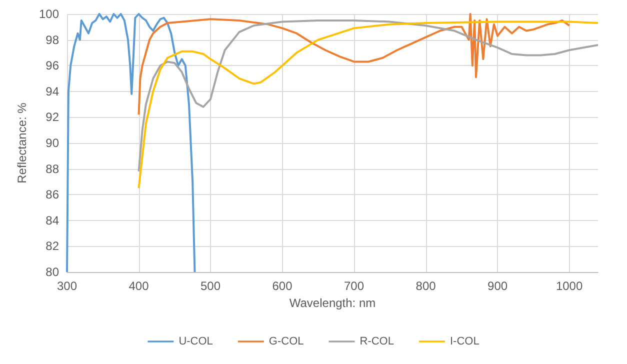  What do you see at coordinates (53, 117) in the screenshot?
I see `y-tick-label: 92` at bounding box center [53, 117].